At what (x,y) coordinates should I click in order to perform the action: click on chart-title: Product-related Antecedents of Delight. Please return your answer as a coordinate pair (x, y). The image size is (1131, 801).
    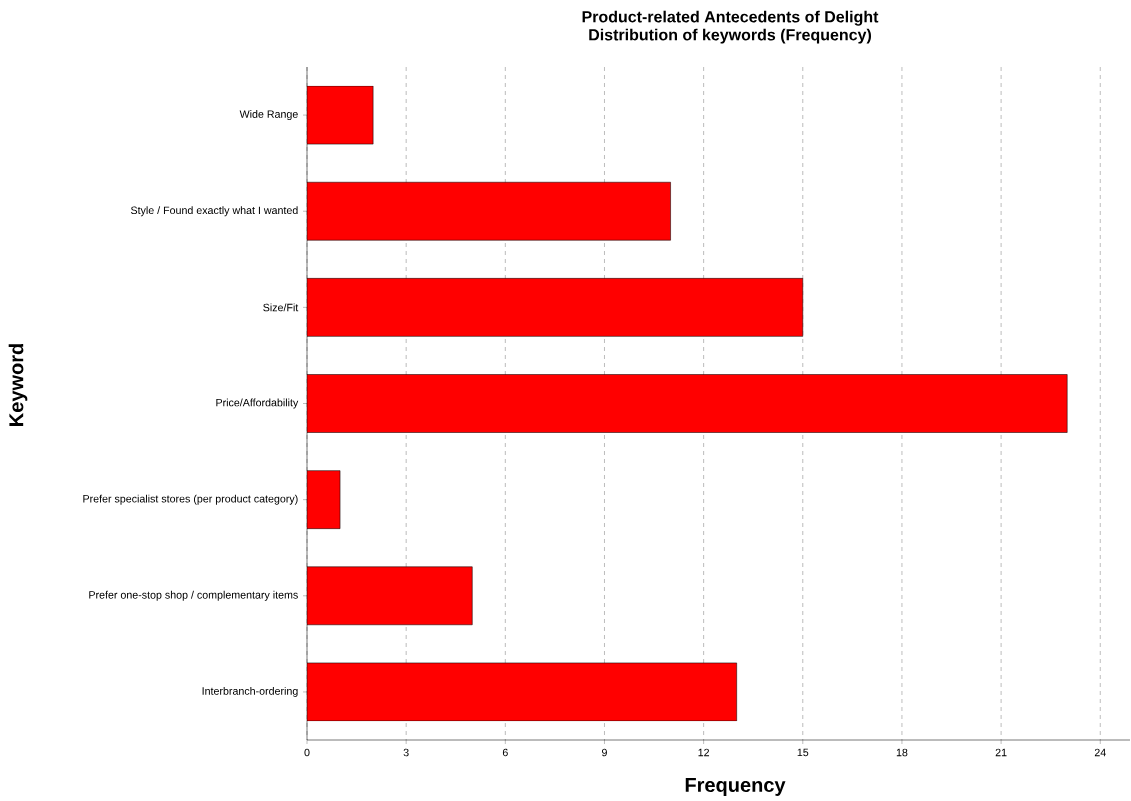
    Looking at the image, I should click on (730, 18).